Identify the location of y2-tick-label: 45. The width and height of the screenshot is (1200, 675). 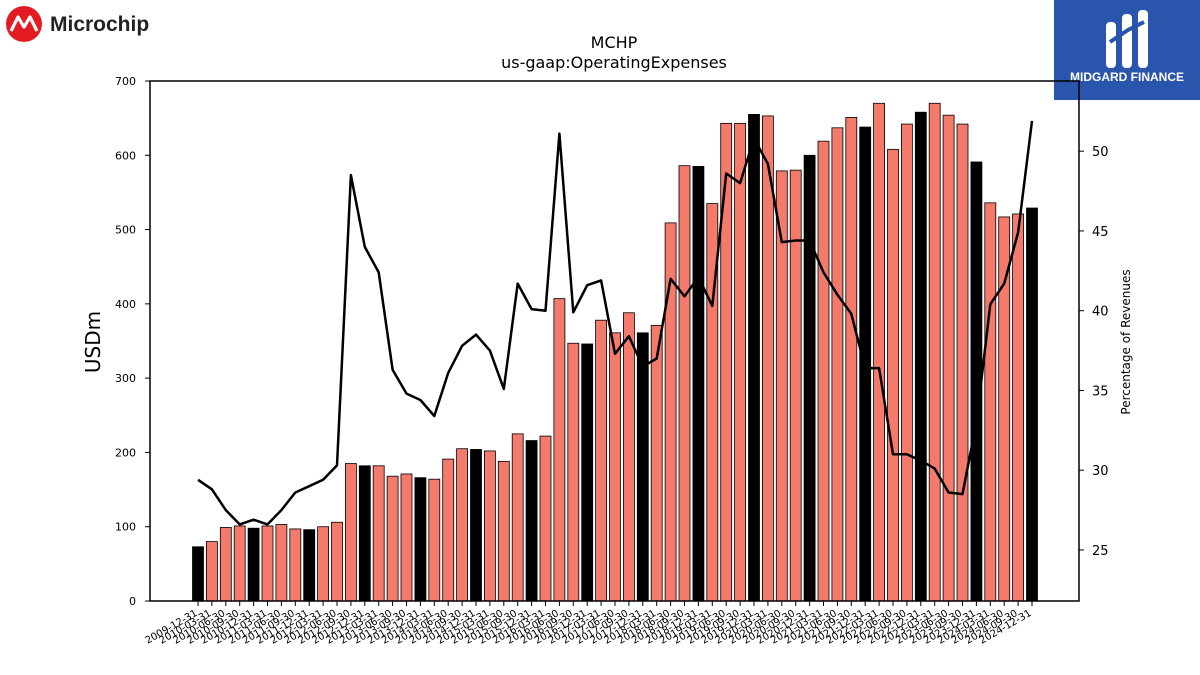
(1100, 232).